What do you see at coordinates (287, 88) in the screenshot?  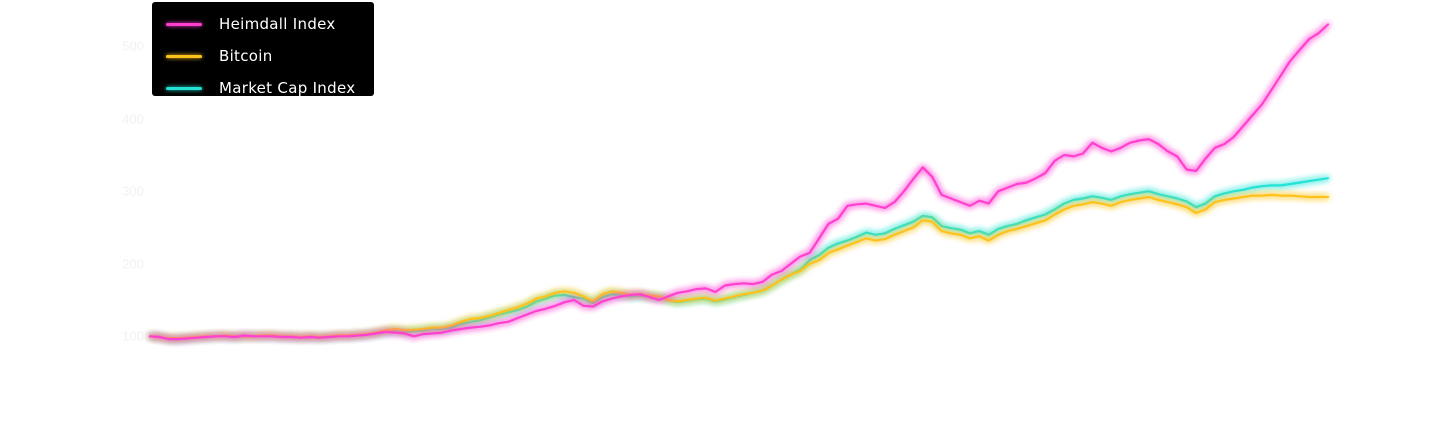 I see `legend-label-market-cap: Market Cap Index` at bounding box center [287, 88].